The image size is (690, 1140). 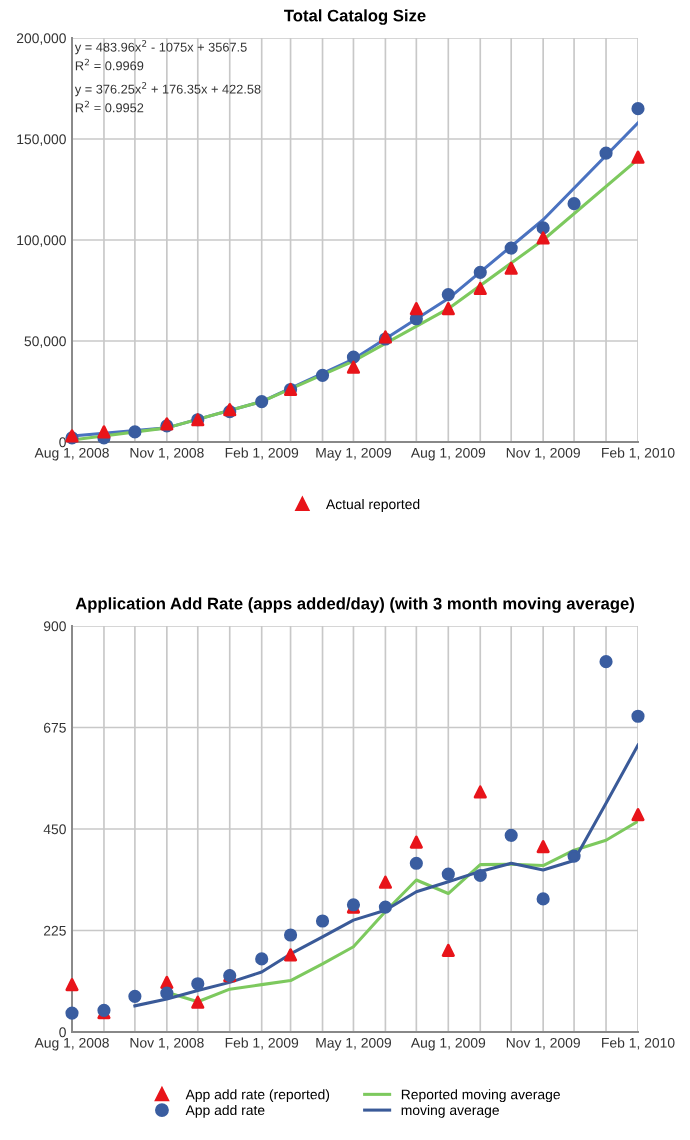 I want to click on chart-title: Total Catalog Size, so click(x=355, y=17).